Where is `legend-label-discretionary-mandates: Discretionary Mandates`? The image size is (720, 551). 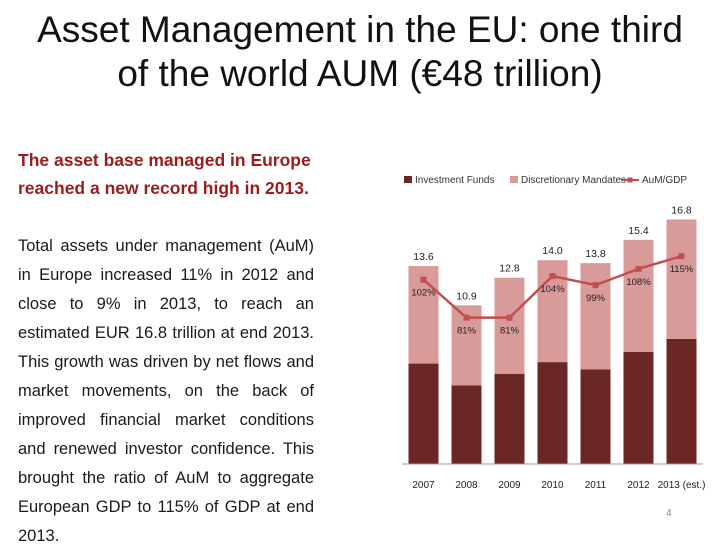 legend-label-discretionary-mandates: Discretionary Mandates is located at coordinates (573, 180).